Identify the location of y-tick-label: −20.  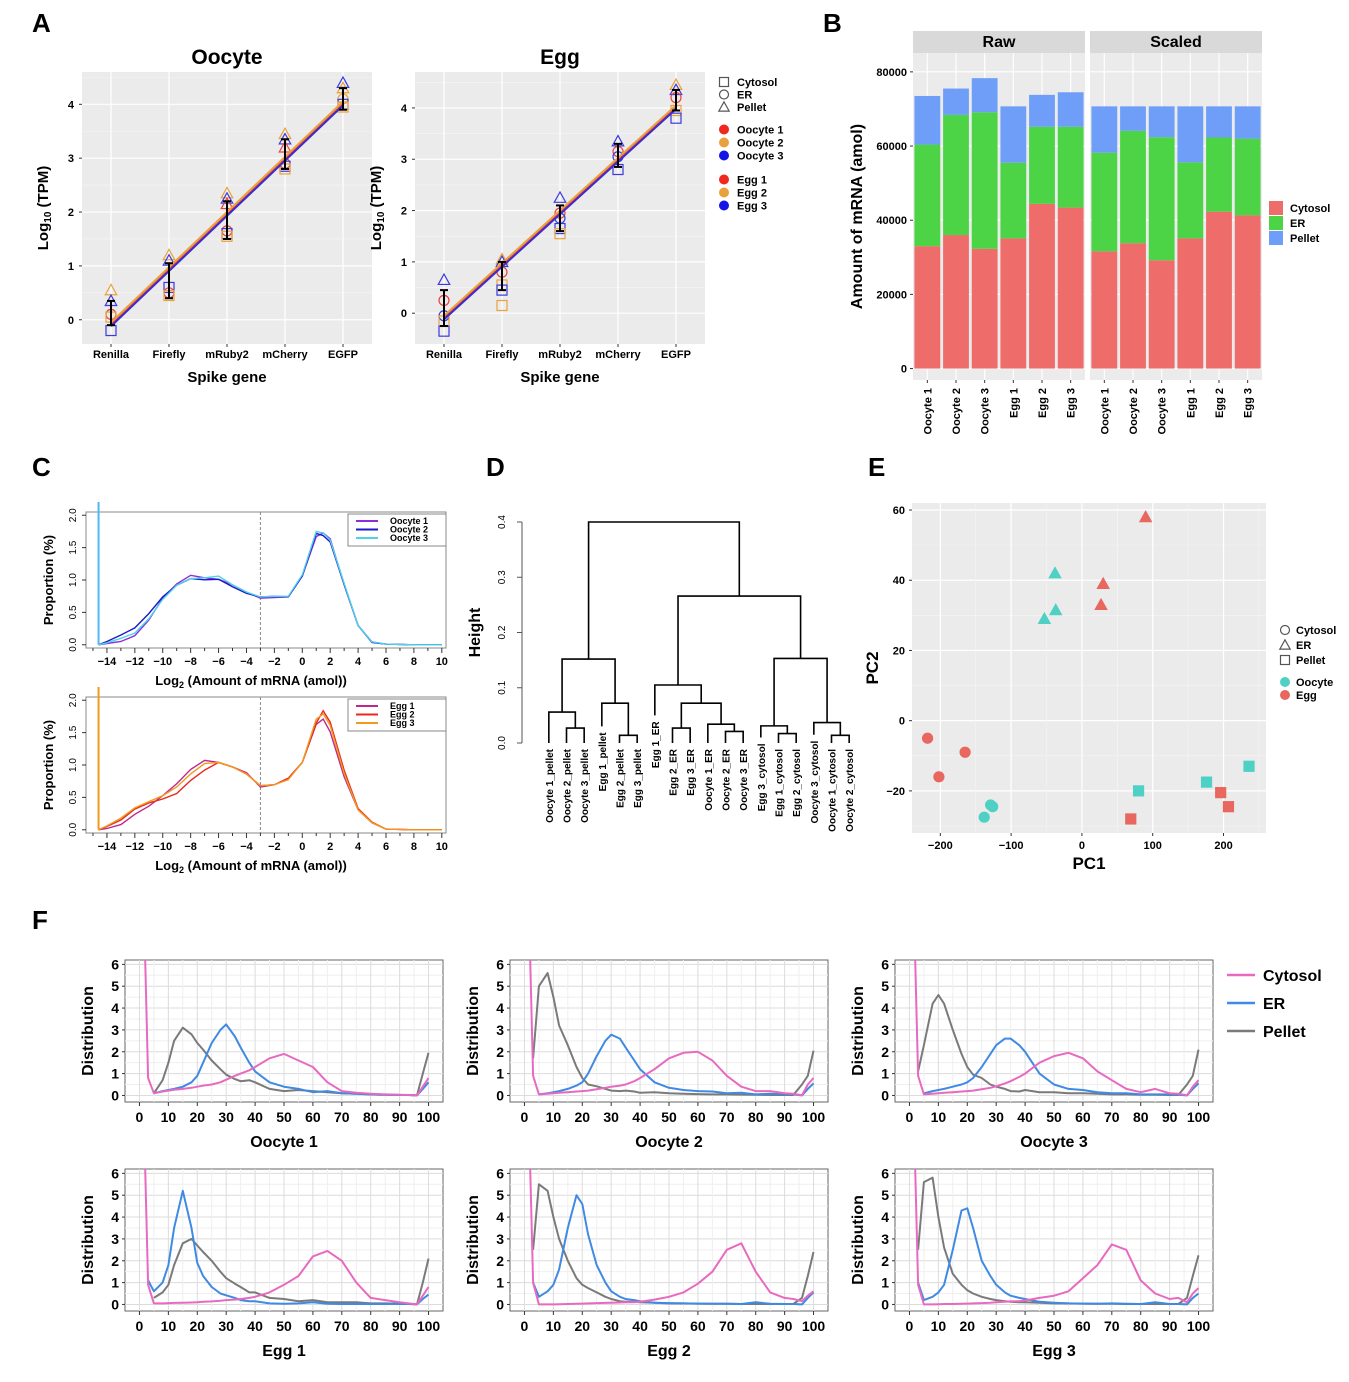
(895, 792).